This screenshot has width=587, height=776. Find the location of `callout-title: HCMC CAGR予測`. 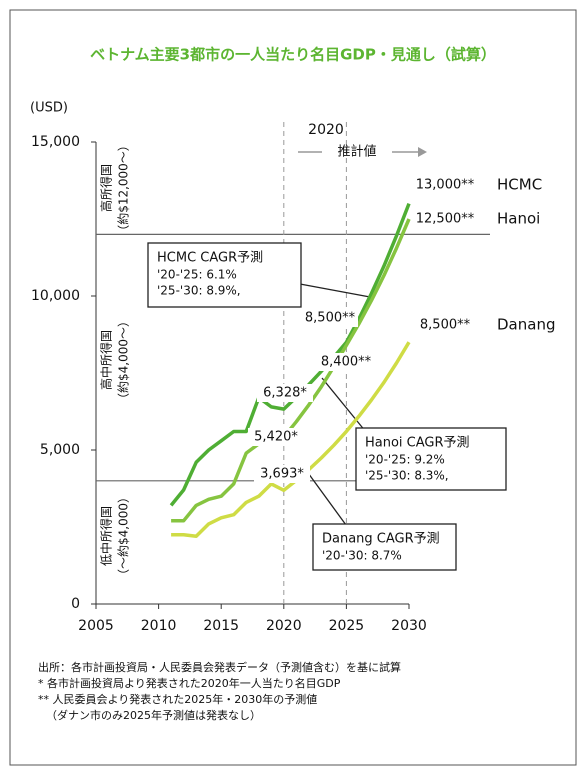

callout-title: HCMC CAGR予測 is located at coordinates (210, 258).